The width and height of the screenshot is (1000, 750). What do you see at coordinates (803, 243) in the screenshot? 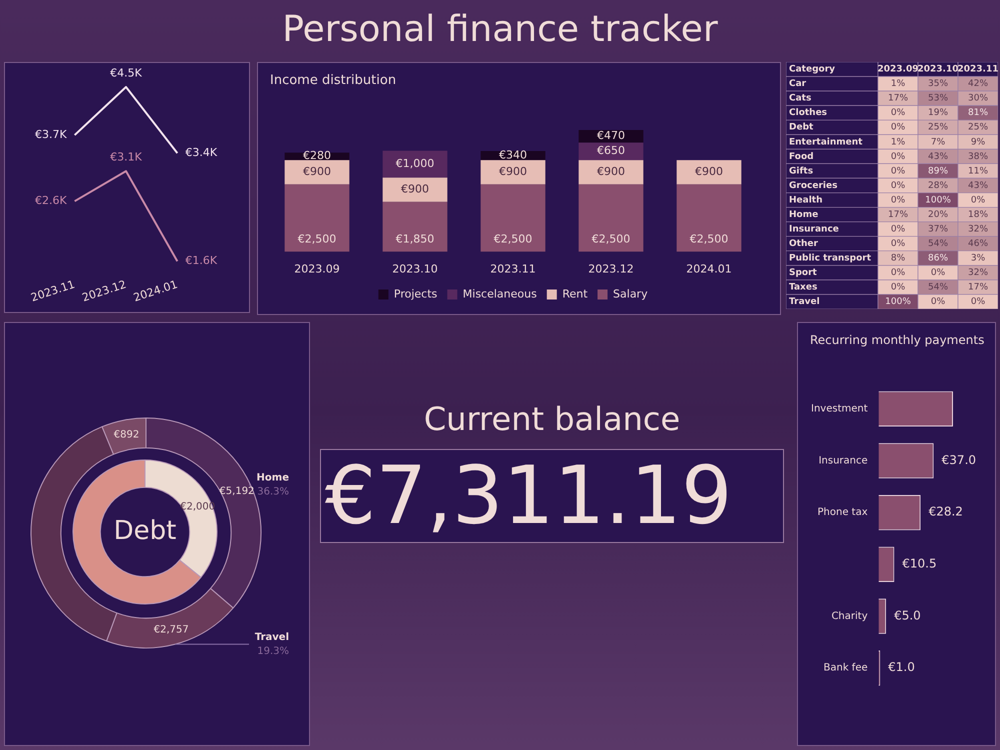
I see `y-tick-label: Other` at bounding box center [803, 243].